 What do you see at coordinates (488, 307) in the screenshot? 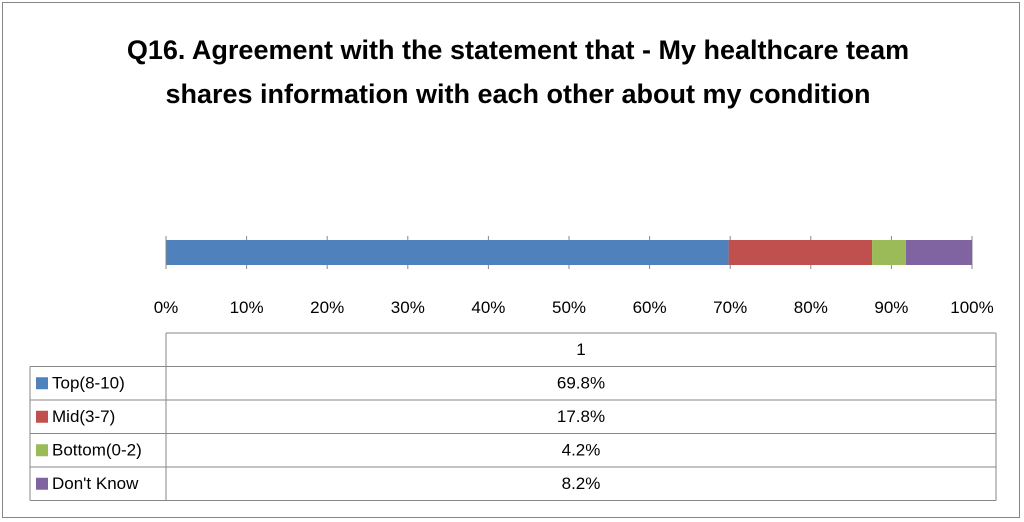
I see `x-tick-label: 40%` at bounding box center [488, 307].